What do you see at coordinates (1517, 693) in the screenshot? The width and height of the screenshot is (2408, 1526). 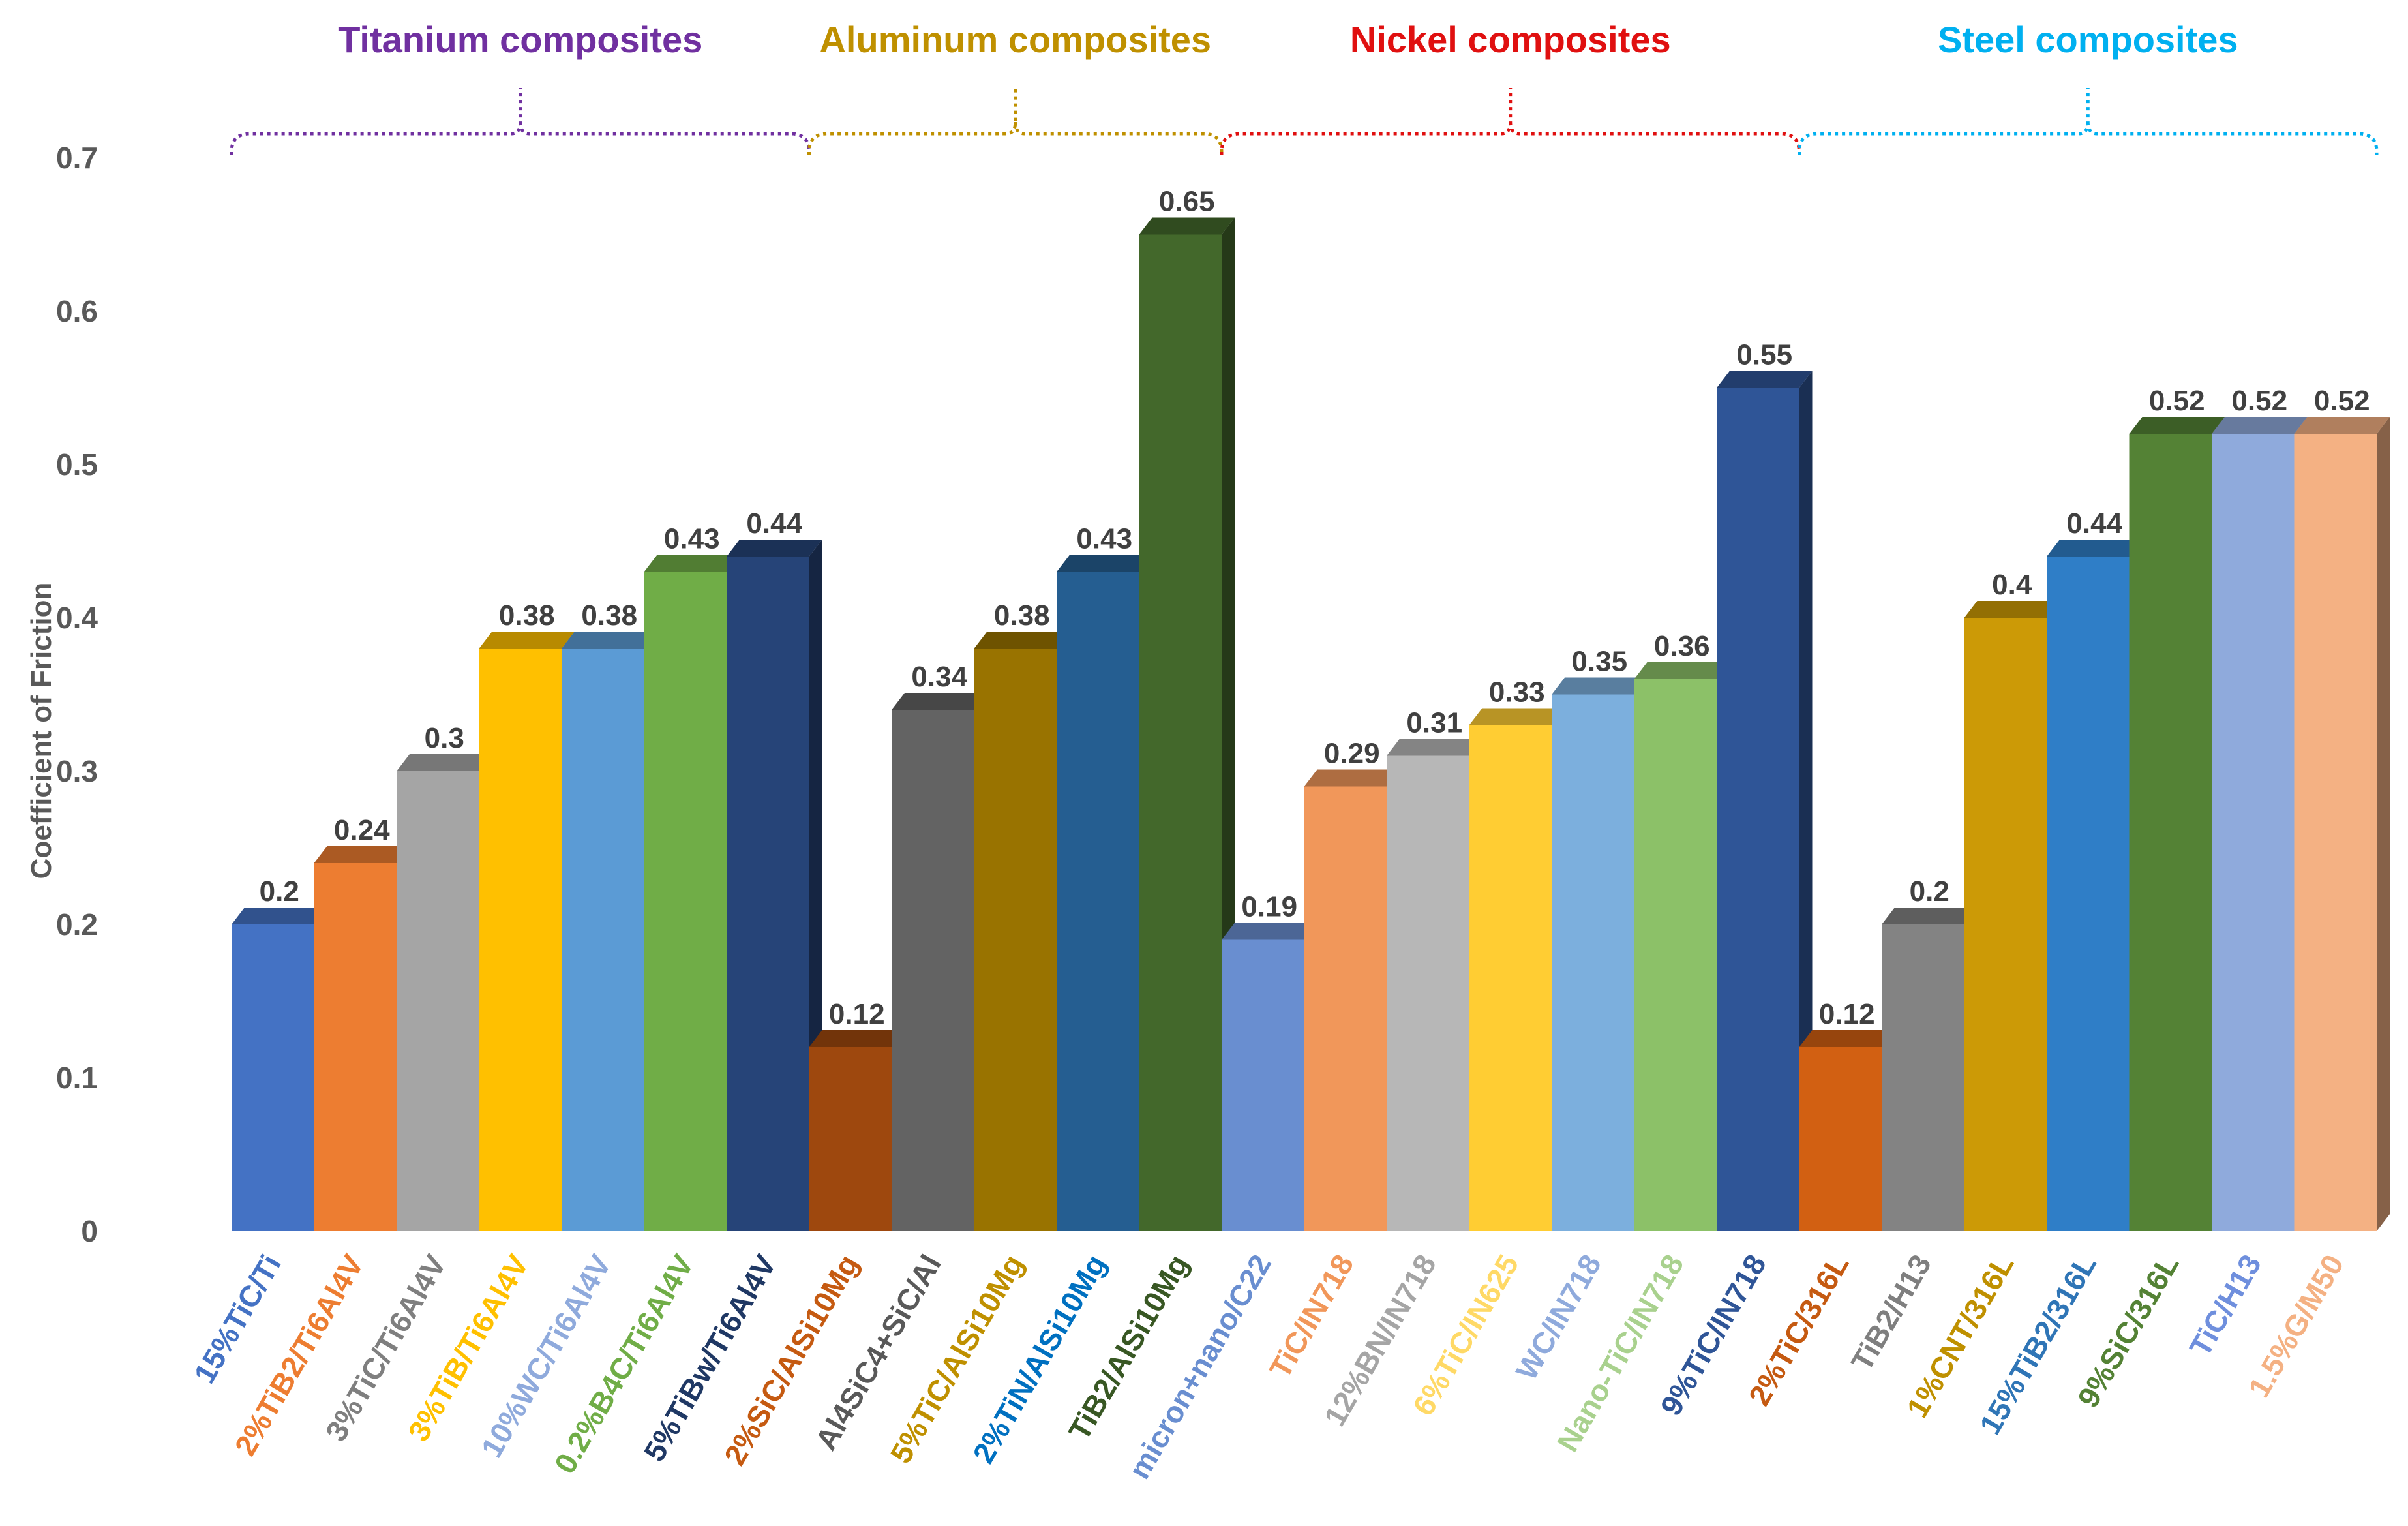 I see `value-label: 0.33` at bounding box center [1517, 693].